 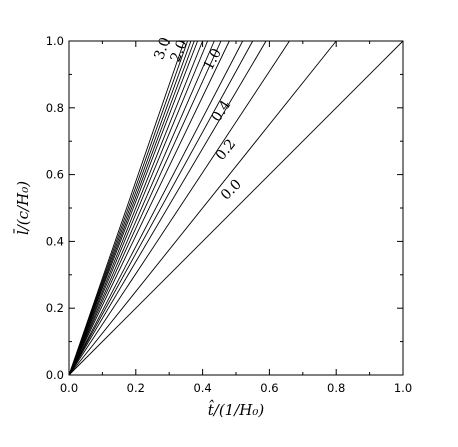 I want to click on y-axis-label: l̄/(c/H₀), so click(x=23, y=208).